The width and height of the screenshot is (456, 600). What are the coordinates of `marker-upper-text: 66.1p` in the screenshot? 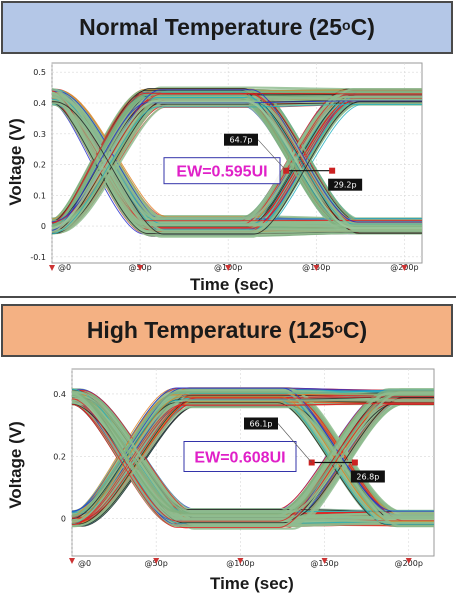 It's located at (261, 424).